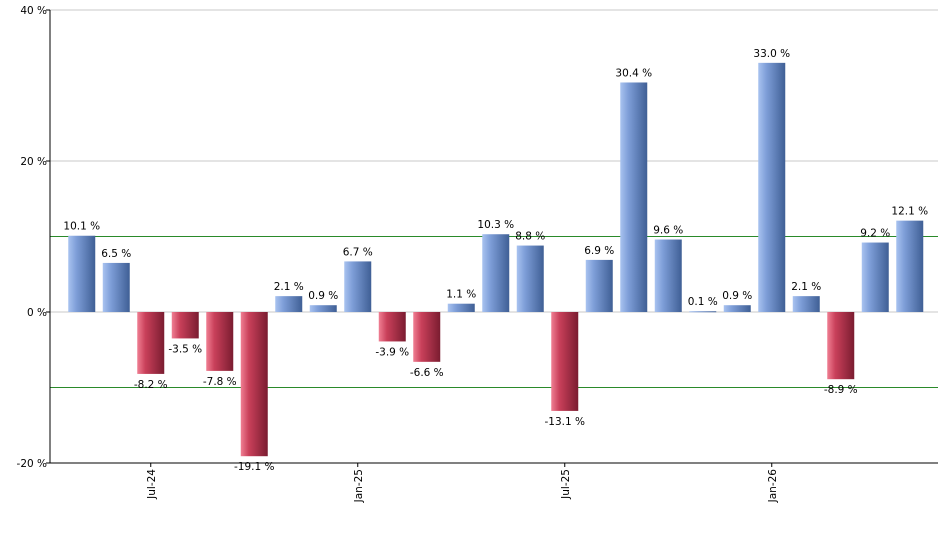 The height and width of the screenshot is (550, 940). What do you see at coordinates (703, 302) in the screenshot?
I see `bar-value-label-Dec-25: 0.1 %` at bounding box center [703, 302].